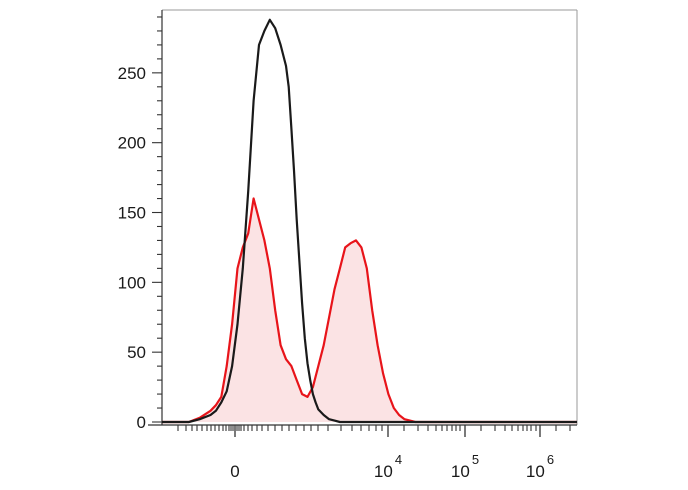 Image resolution: width=688 pixels, height=490 pixels. What do you see at coordinates (140, 224) in the screenshot?
I see `y-axis-ticks: 0 50 100 150 200 250` at bounding box center [140, 224].